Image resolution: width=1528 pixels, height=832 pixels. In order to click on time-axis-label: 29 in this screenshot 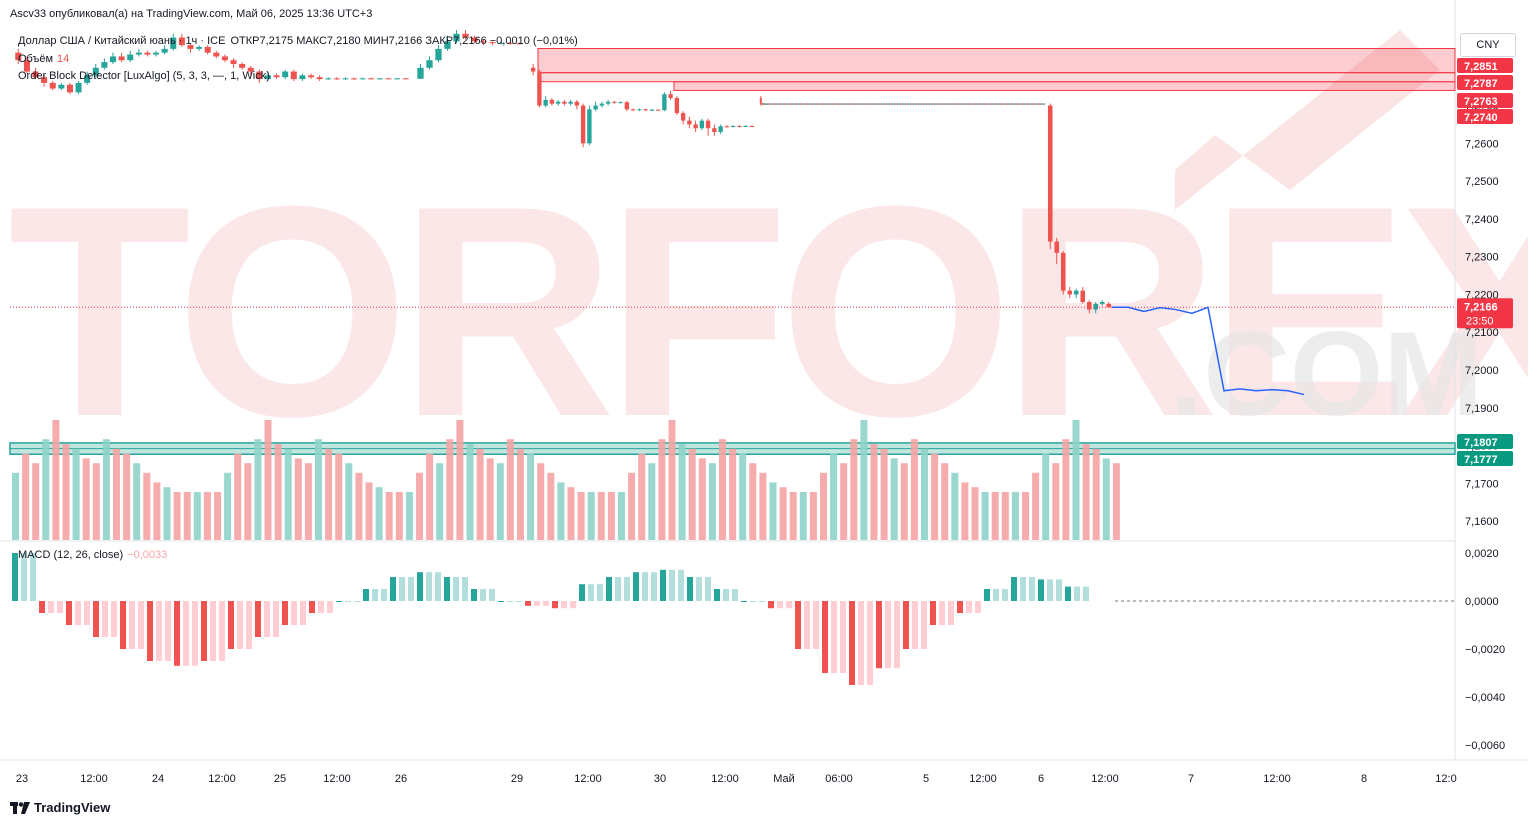, I will do `click(517, 779)`.